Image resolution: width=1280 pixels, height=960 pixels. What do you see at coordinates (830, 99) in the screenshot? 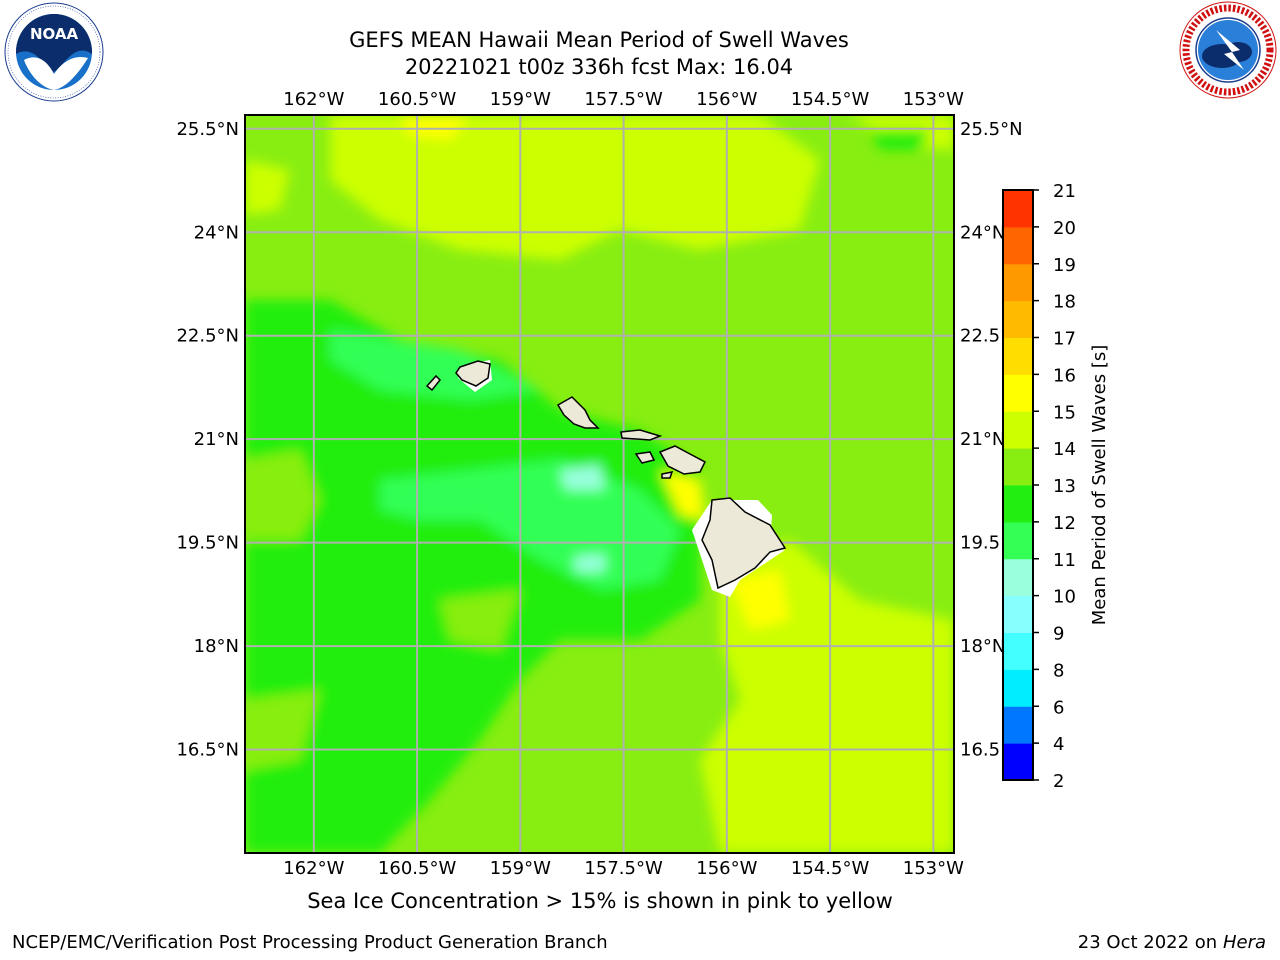
I see `lon-tick-label-top: 154.5°W` at bounding box center [830, 99].